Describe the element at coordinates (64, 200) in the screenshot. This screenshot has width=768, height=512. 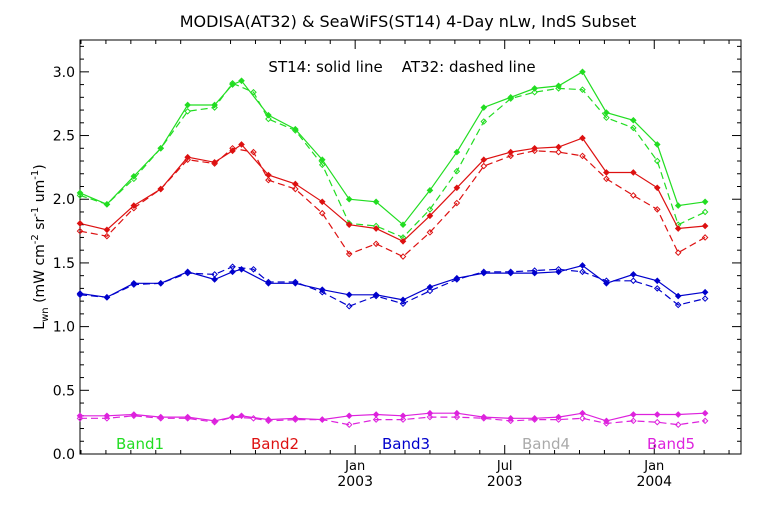
I see `y-tick-label: 2.0` at that location.